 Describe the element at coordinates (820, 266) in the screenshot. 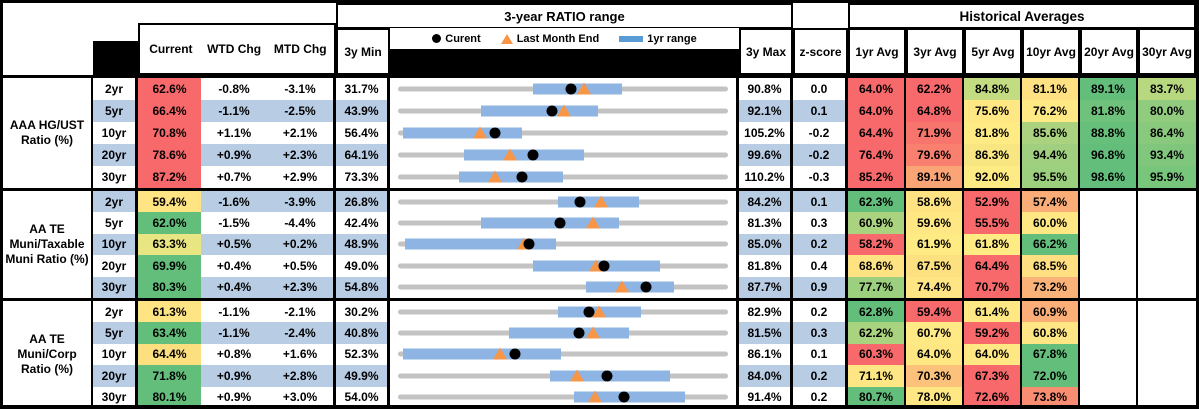

I see `z-score-cell: 0.4` at that location.